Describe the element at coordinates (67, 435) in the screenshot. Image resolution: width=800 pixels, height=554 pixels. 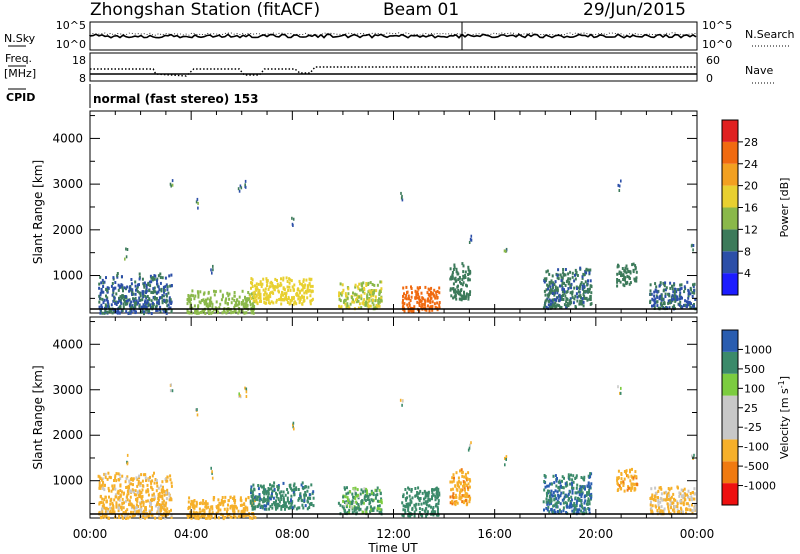
I see `velocity-y-tick-label-2000: 2000` at that location.